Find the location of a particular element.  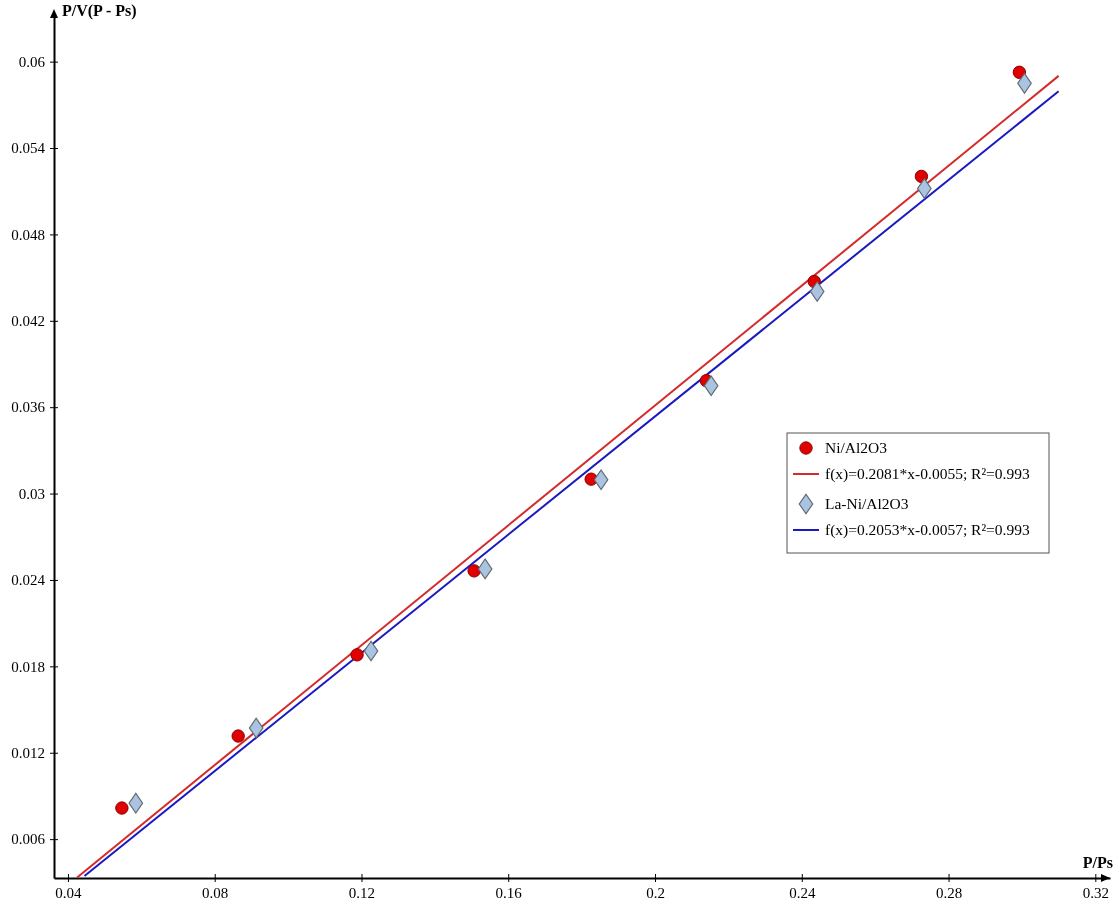

x-tick-label: 0.28 is located at coordinates (949, 892).